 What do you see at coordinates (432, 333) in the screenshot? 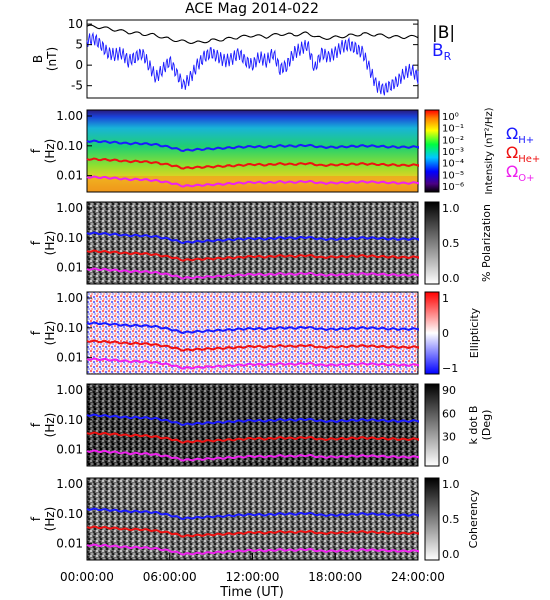
I see `colorbar-ellipticity` at bounding box center [432, 333].